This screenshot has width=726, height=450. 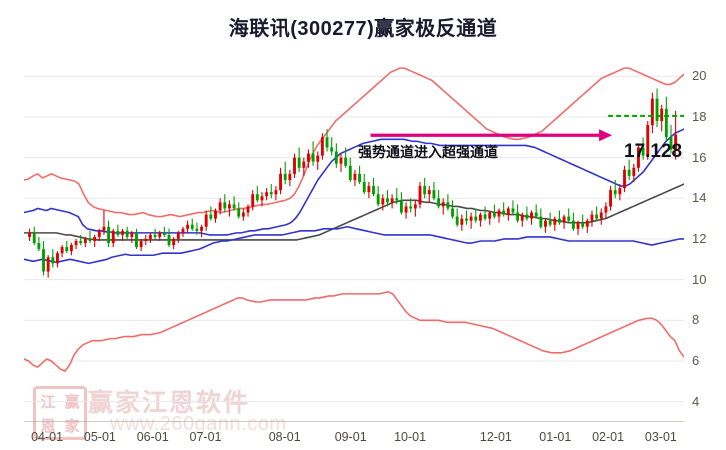 What do you see at coordinates (350, 437) in the screenshot?
I see `x-axis-tick-label: 09-01` at bounding box center [350, 437].